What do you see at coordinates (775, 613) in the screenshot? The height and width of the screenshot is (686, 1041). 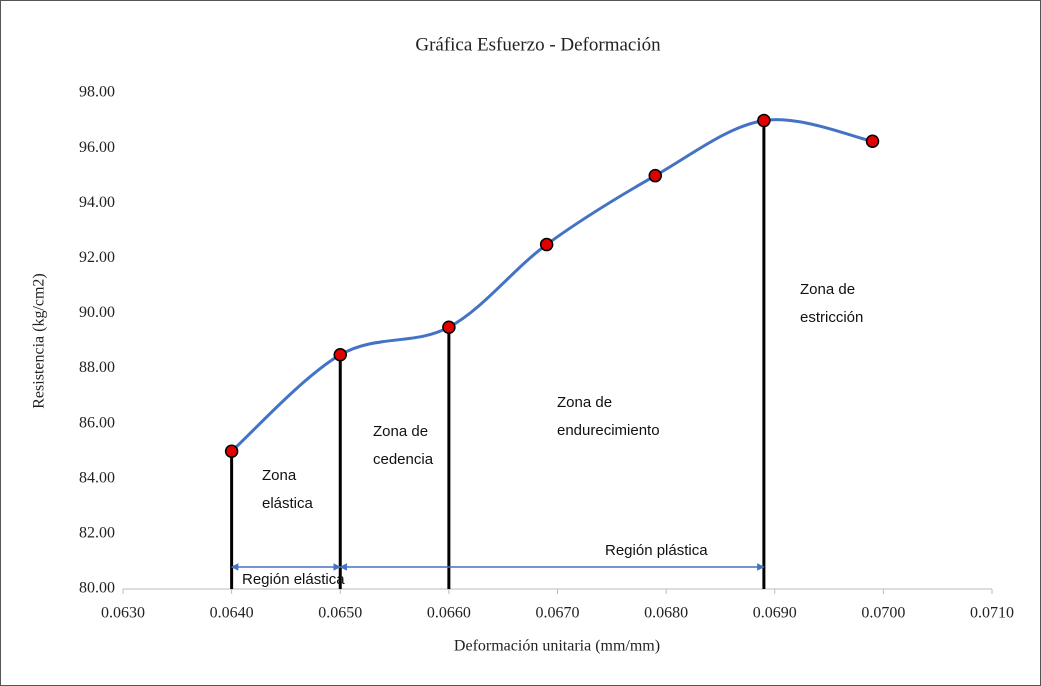 I see `x-tick-label: 0.0690` at bounding box center [775, 613].